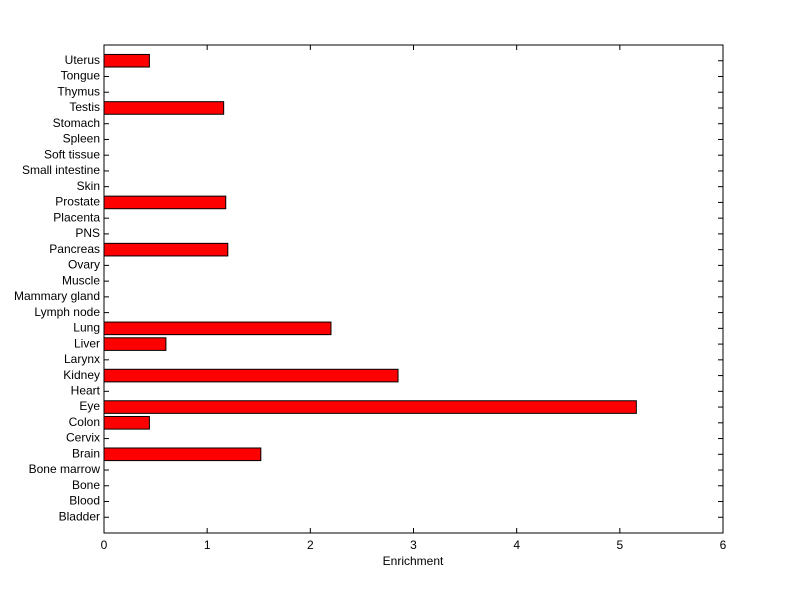 The width and height of the screenshot is (800, 599). I want to click on y-tick-label: Larynx, so click(82, 359).